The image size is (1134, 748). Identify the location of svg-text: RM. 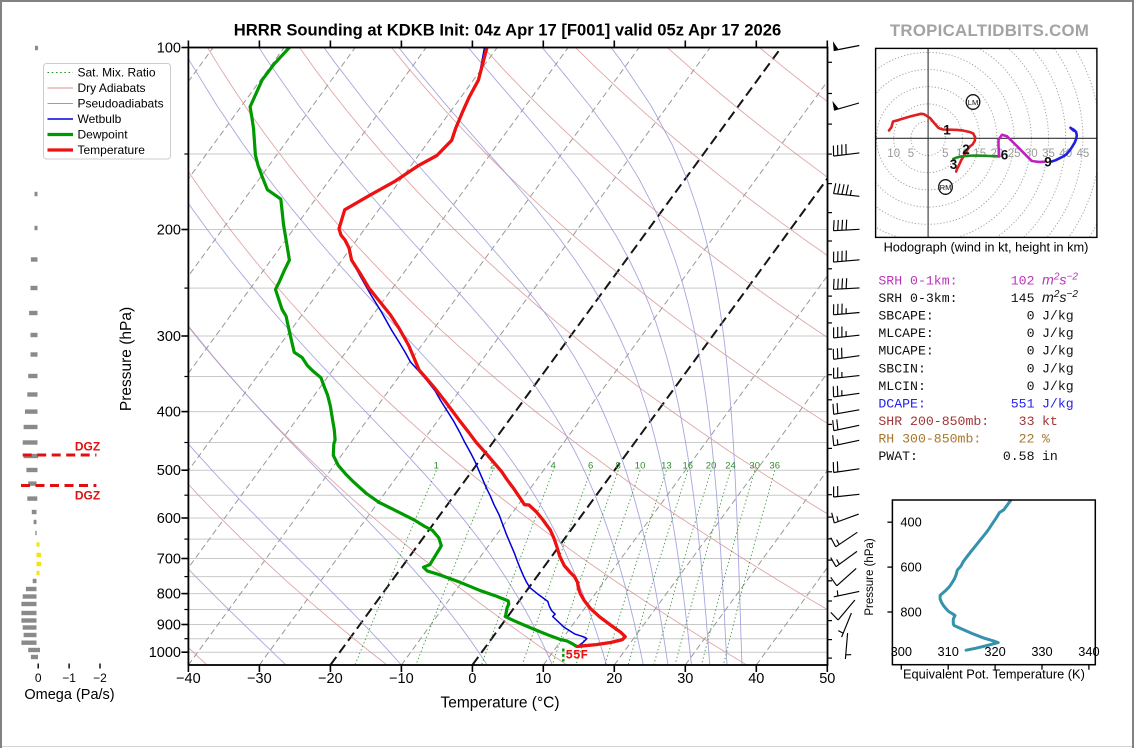
(946, 187).